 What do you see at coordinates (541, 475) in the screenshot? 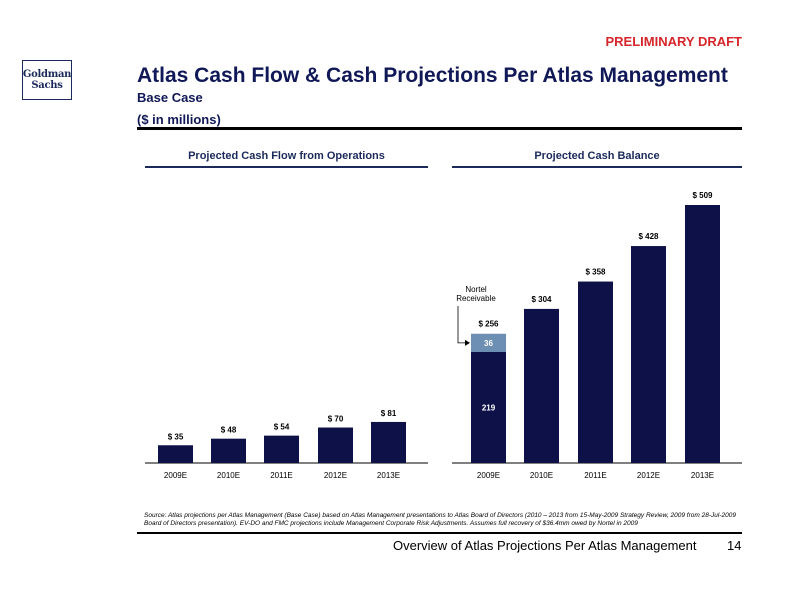
I see `cash-balance-category-label-2010E: 2010E` at bounding box center [541, 475].